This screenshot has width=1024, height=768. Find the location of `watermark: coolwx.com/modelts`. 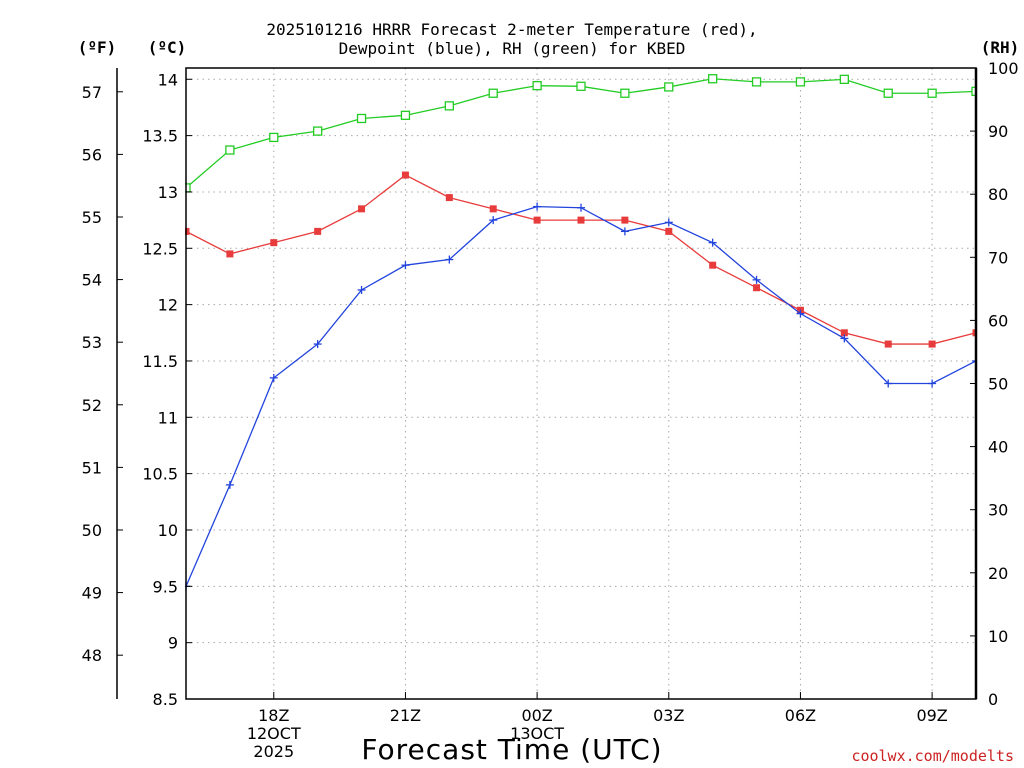

watermark: coolwx.com/modelts is located at coordinates (932, 756).